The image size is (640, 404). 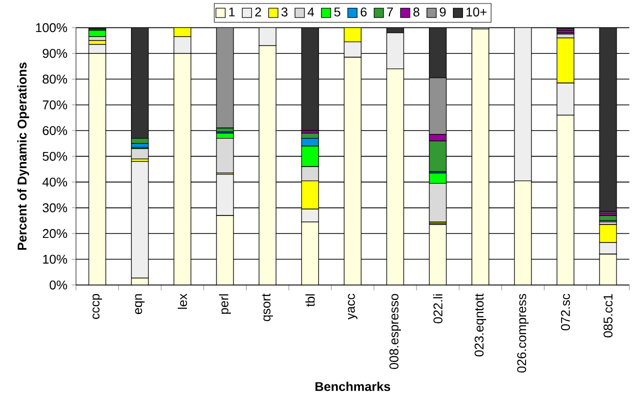 What do you see at coordinates (390, 12) in the screenshot?
I see `legend-label: 7` at bounding box center [390, 12].